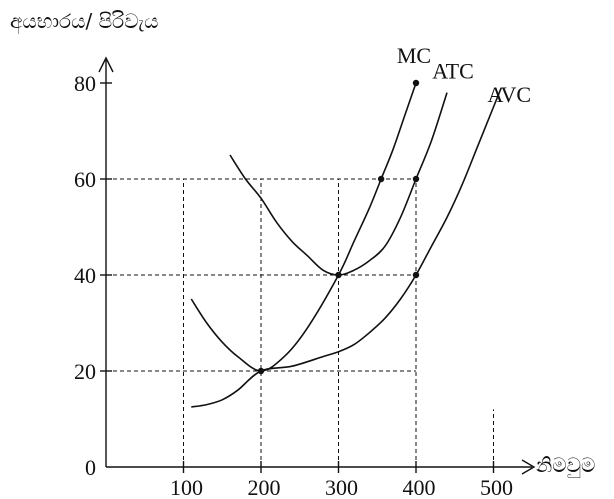  What do you see at coordinates (85, 371) in the screenshot?
I see `y-tick-label: 20` at bounding box center [85, 371].